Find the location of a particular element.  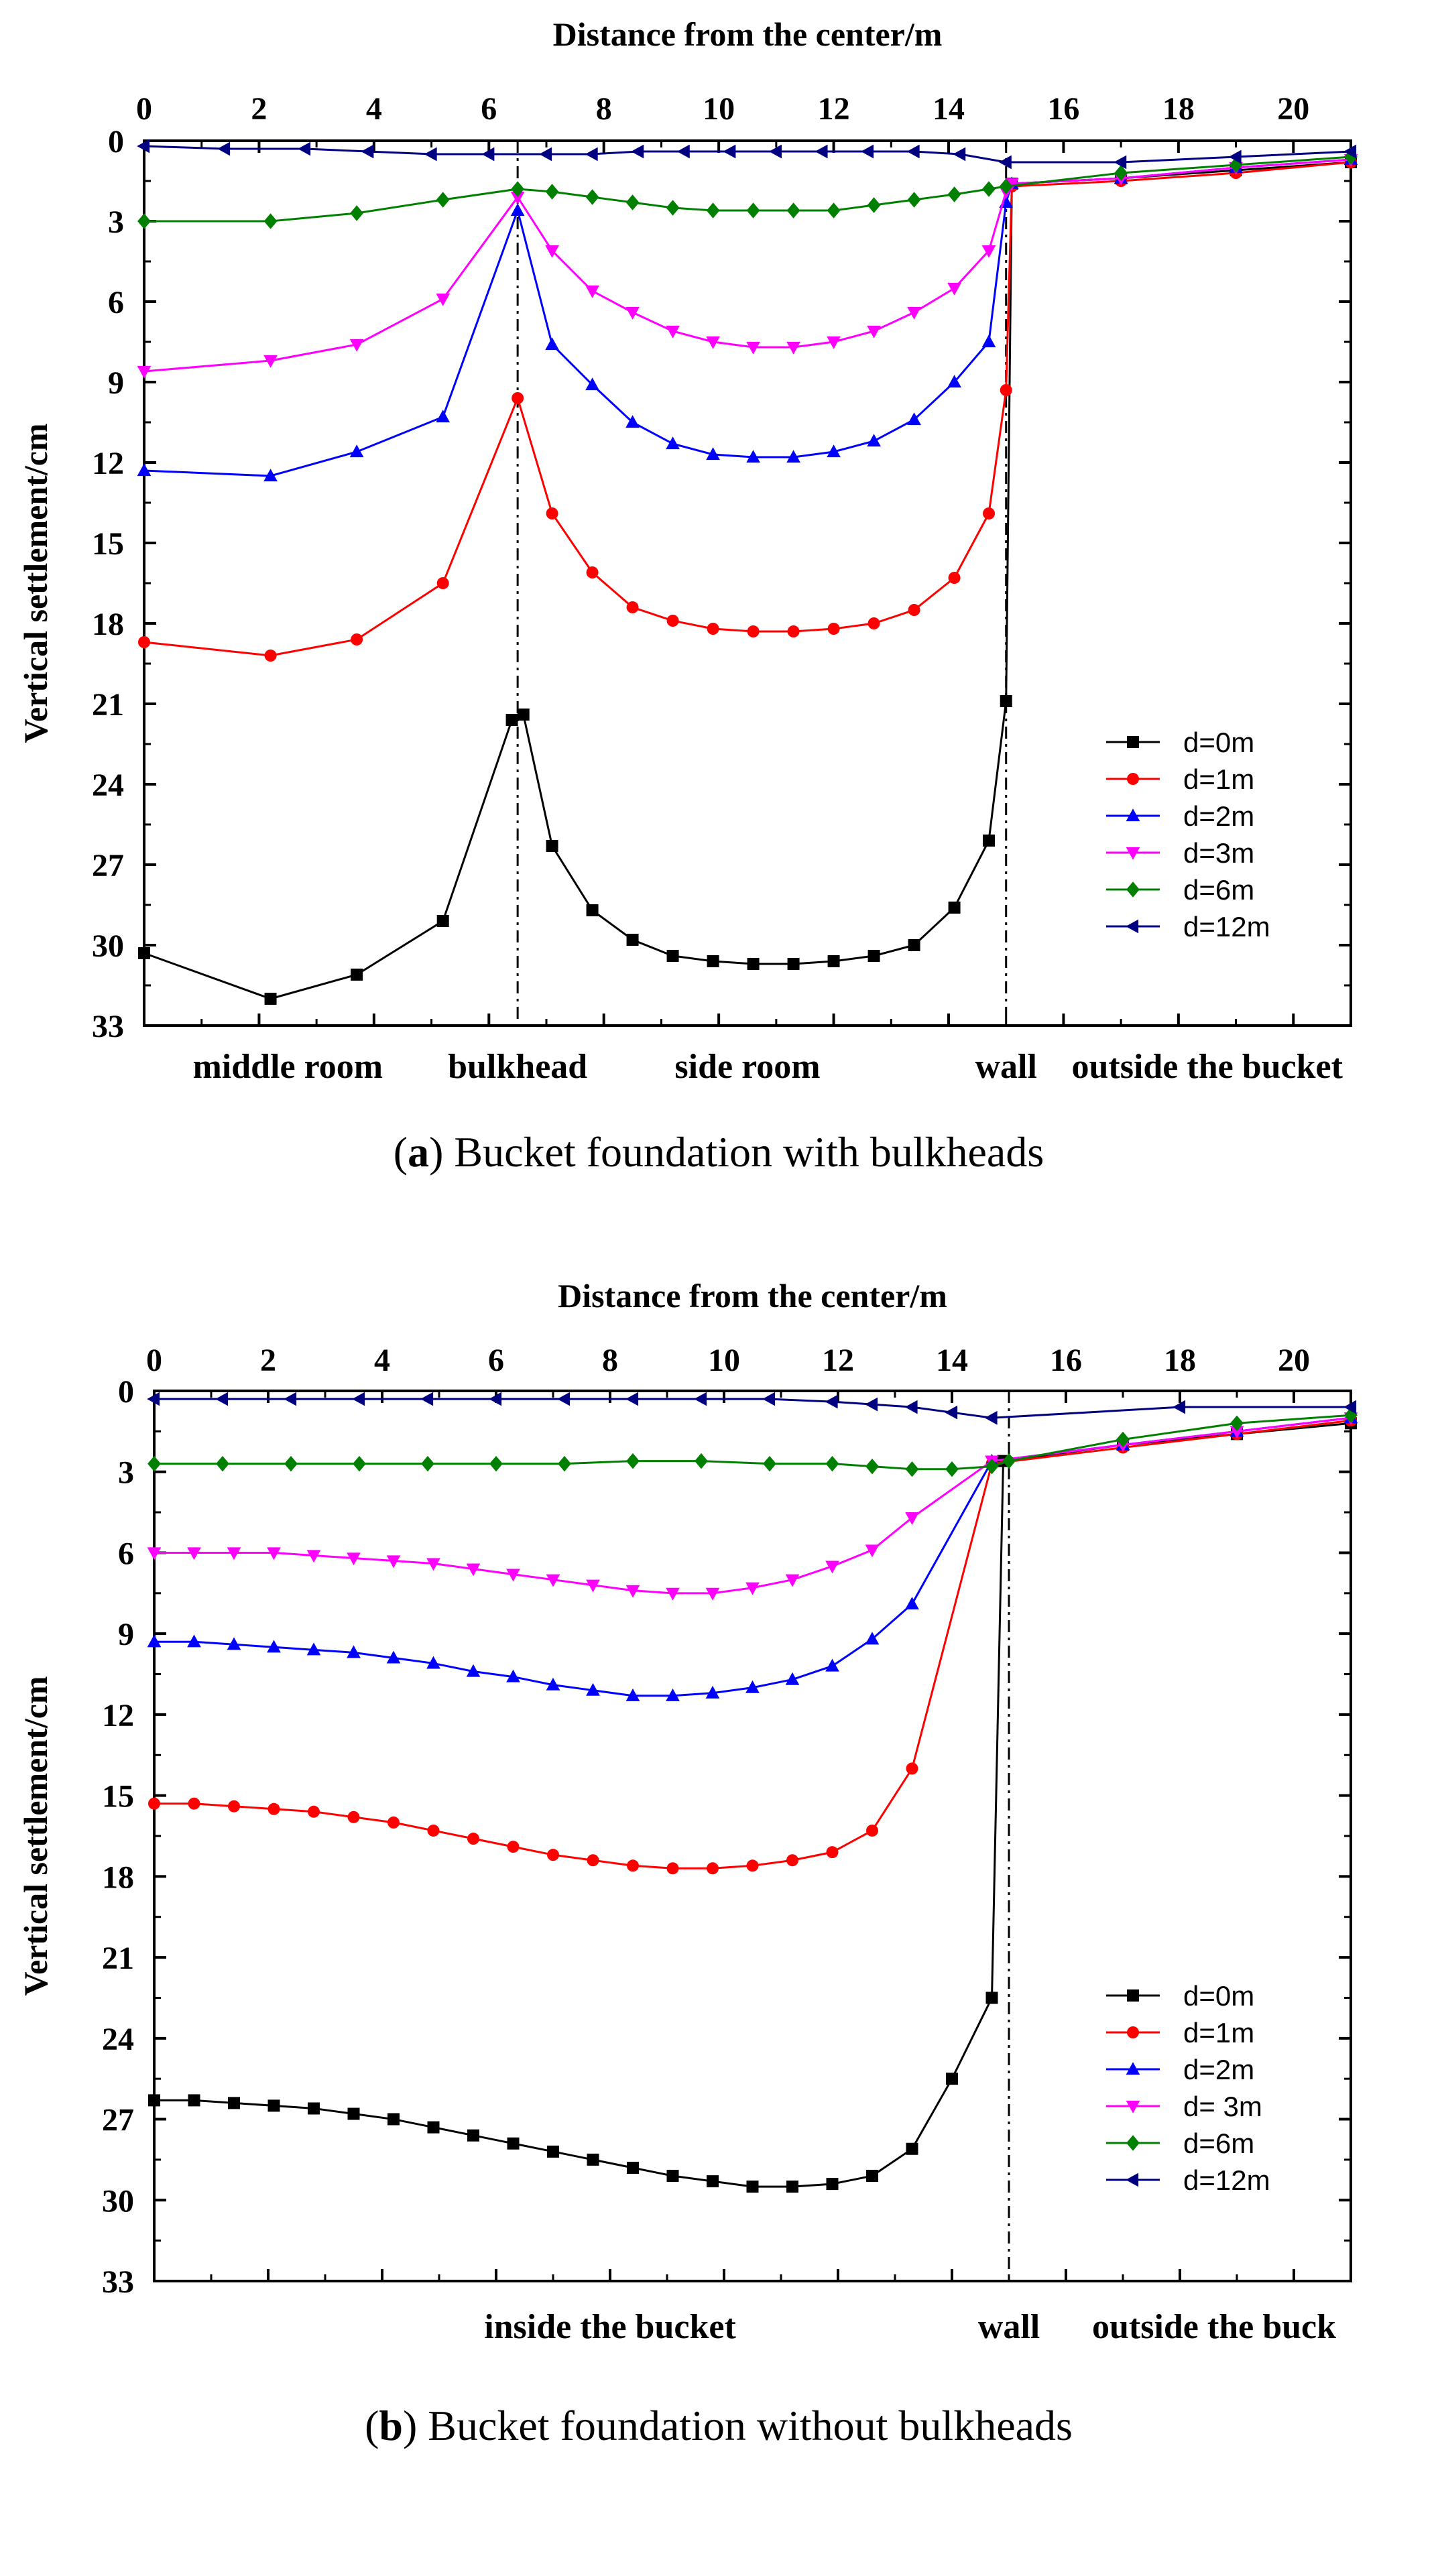

legend-entry: d=1m is located at coordinates (1180, 2032).